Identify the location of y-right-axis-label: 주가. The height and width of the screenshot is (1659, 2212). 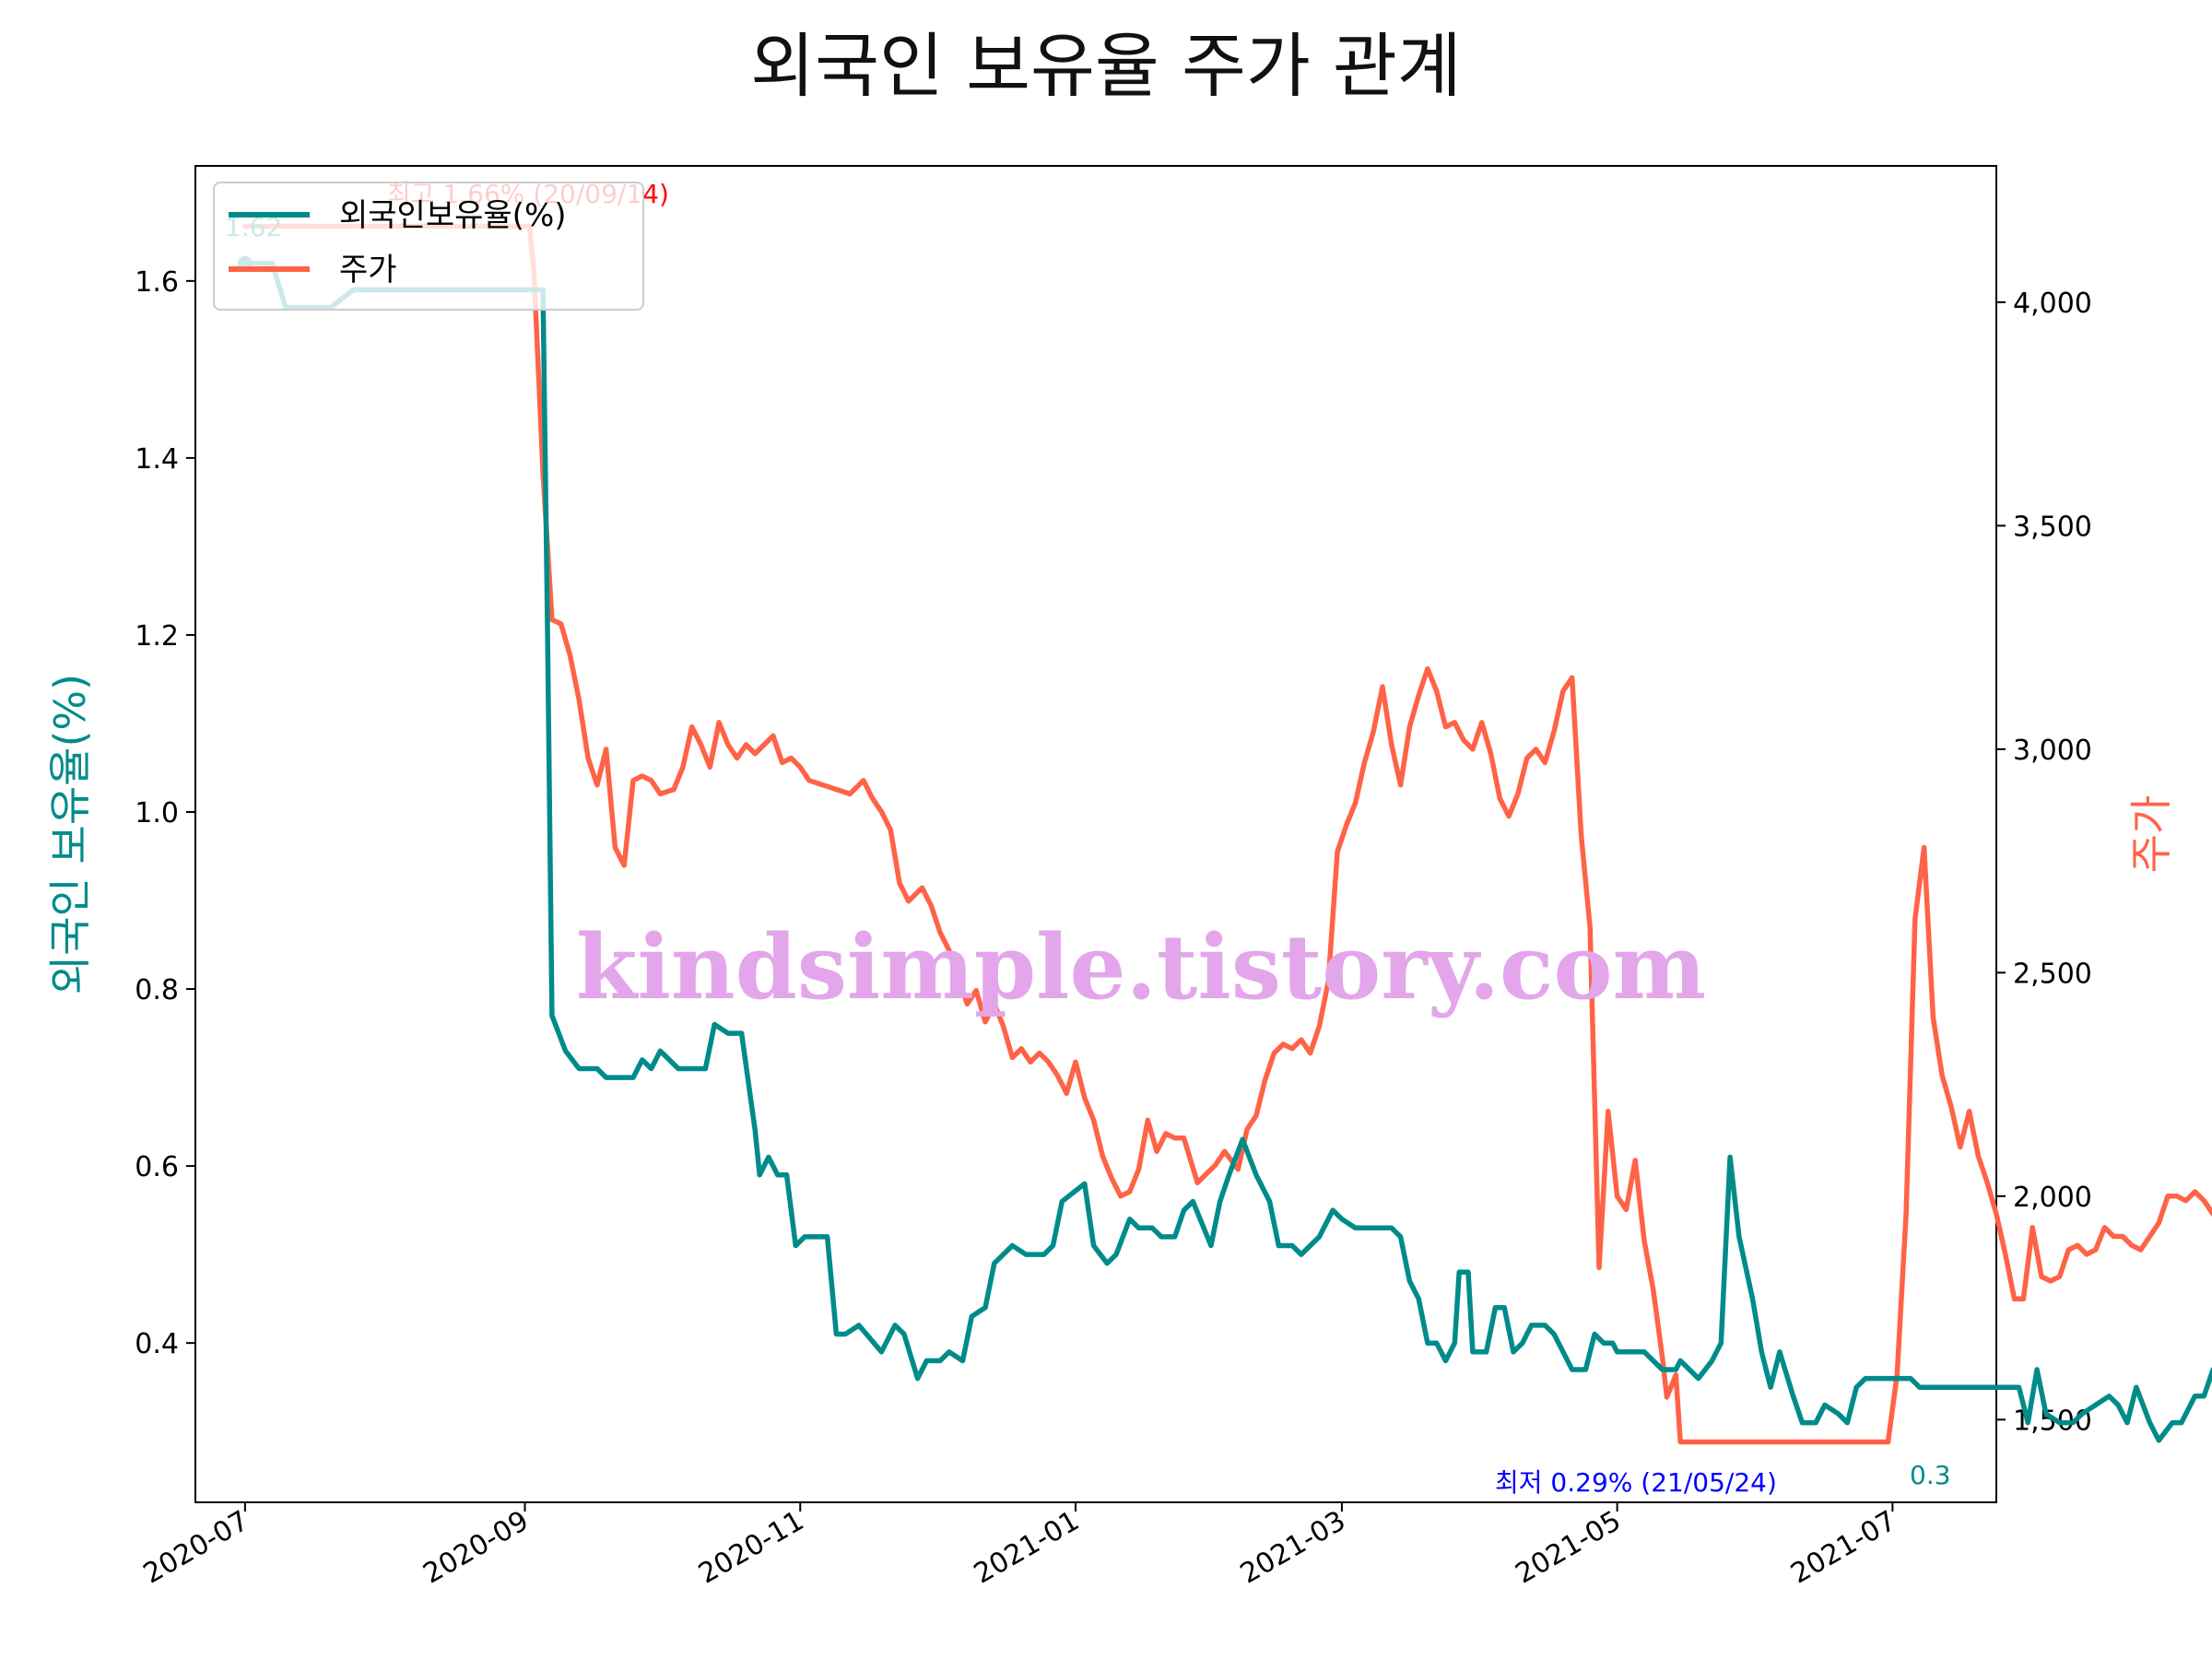
(2151, 834).